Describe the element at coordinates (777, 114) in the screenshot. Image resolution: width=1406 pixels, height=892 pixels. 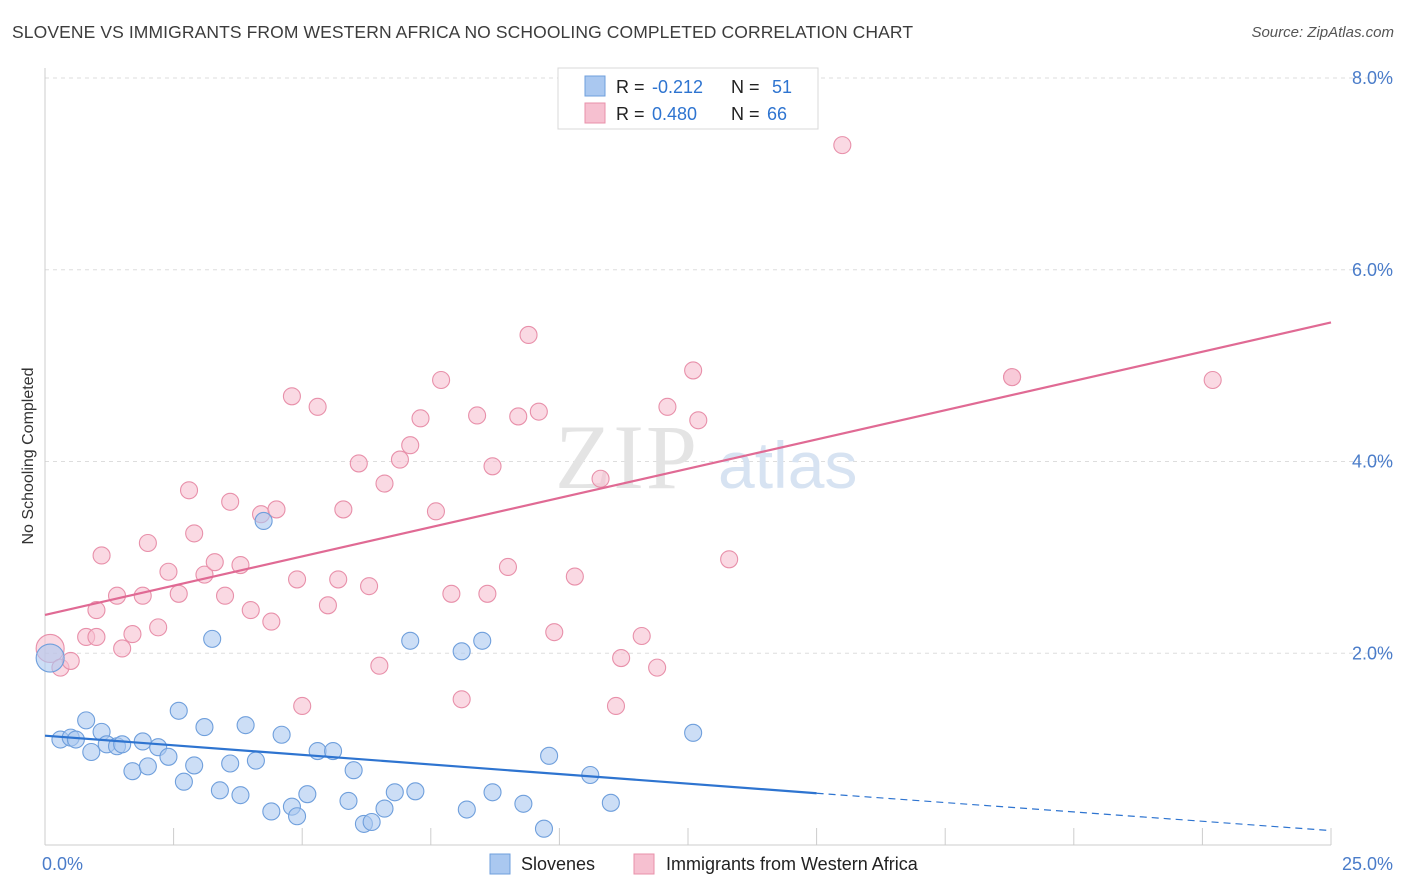
I see `legend-n-value-2: 66` at that location.